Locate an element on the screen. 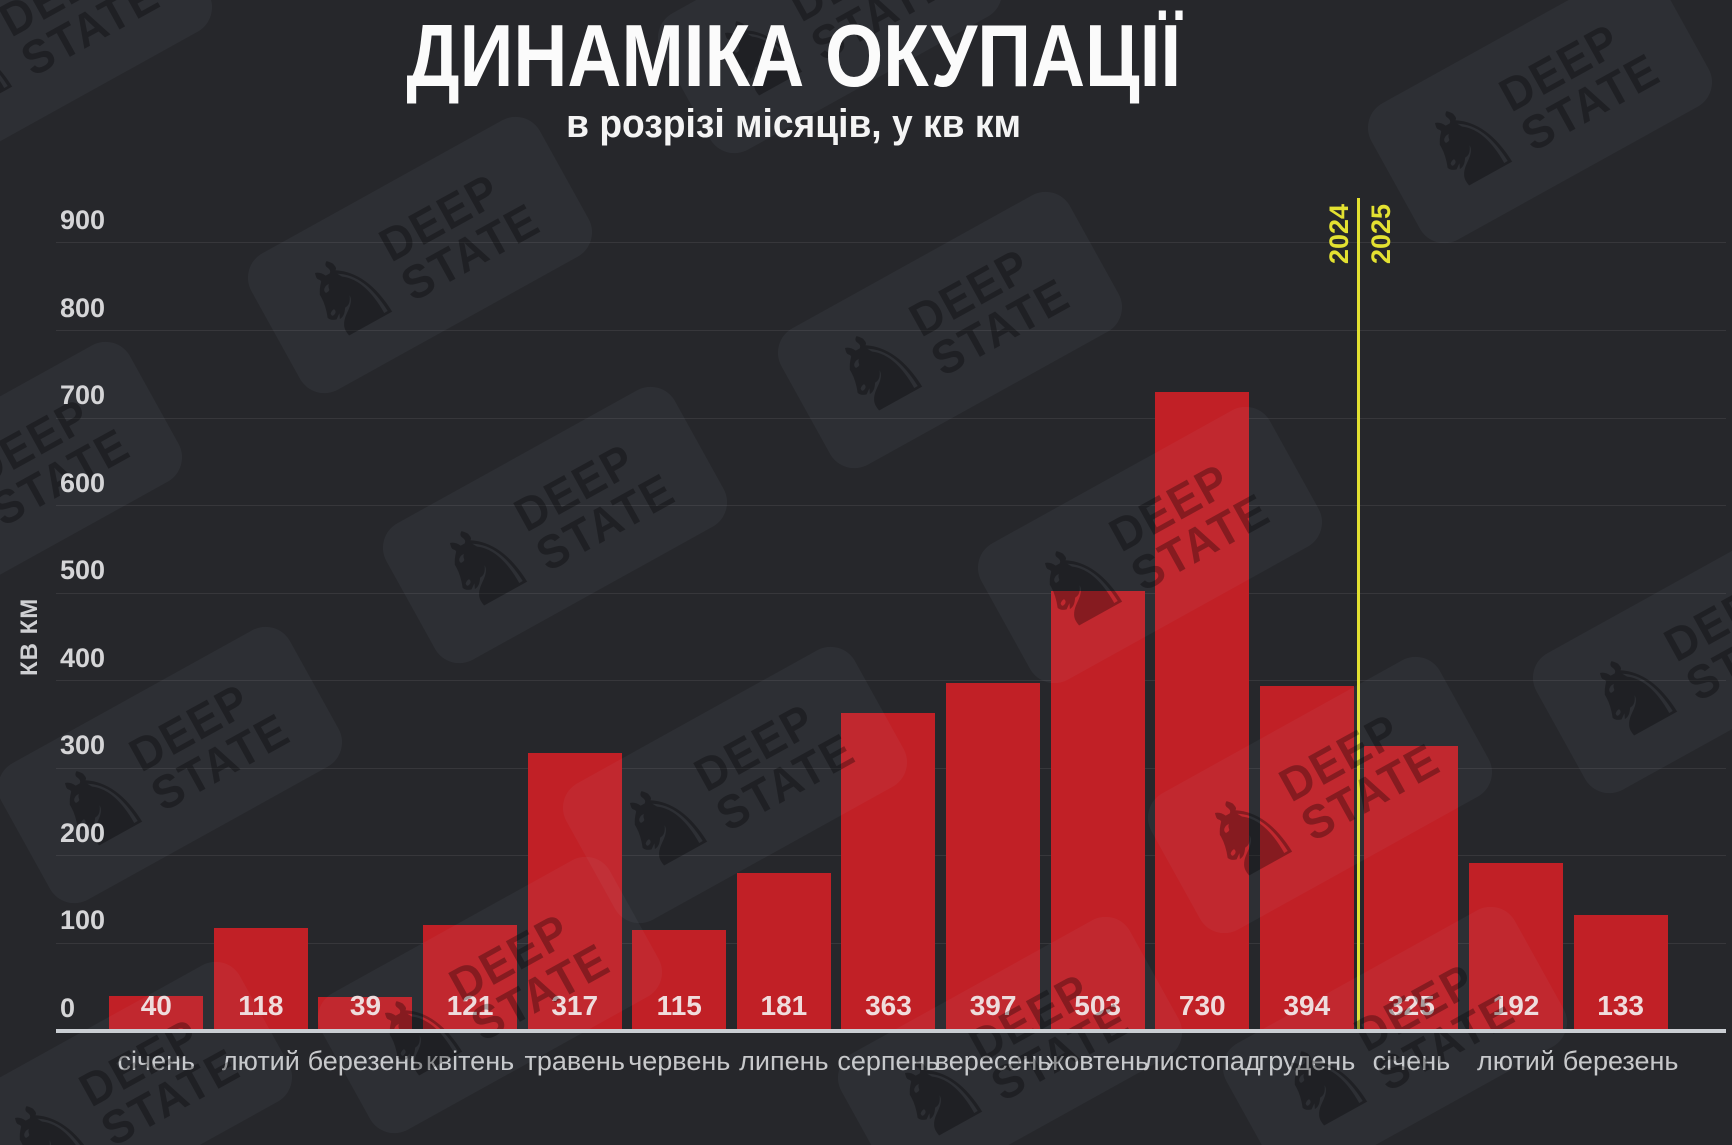  value-label: 503 is located at coordinates (1097, 1005).